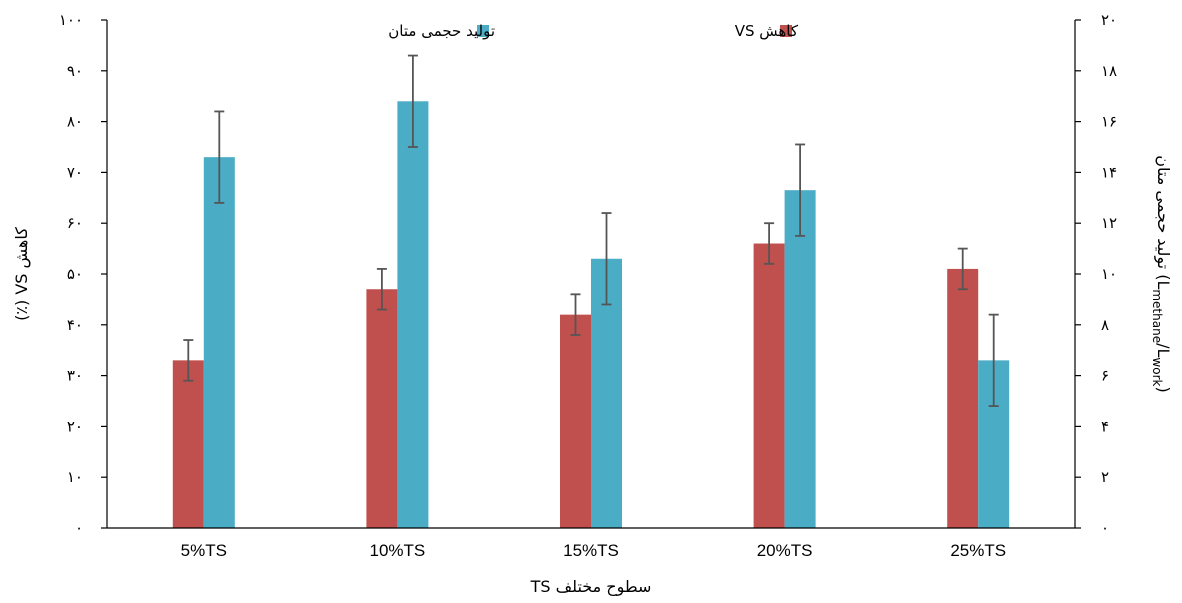  What do you see at coordinates (1163, 350) in the screenshot?
I see `y2-axis-title-mid: /L` at bounding box center [1163, 350].